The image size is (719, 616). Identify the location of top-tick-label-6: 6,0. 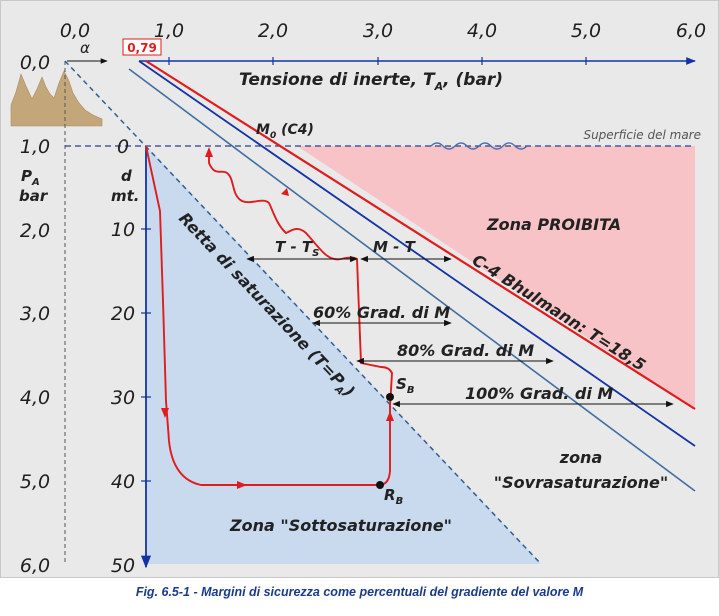
(691, 31).